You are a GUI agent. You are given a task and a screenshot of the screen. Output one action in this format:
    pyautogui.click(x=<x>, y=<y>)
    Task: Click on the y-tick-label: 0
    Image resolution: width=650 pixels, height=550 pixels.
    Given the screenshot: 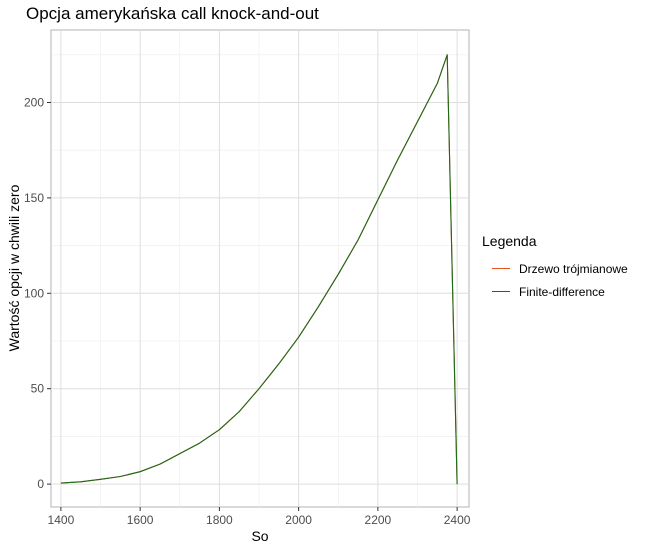 What is the action you would take?
    pyautogui.click(x=40, y=484)
    